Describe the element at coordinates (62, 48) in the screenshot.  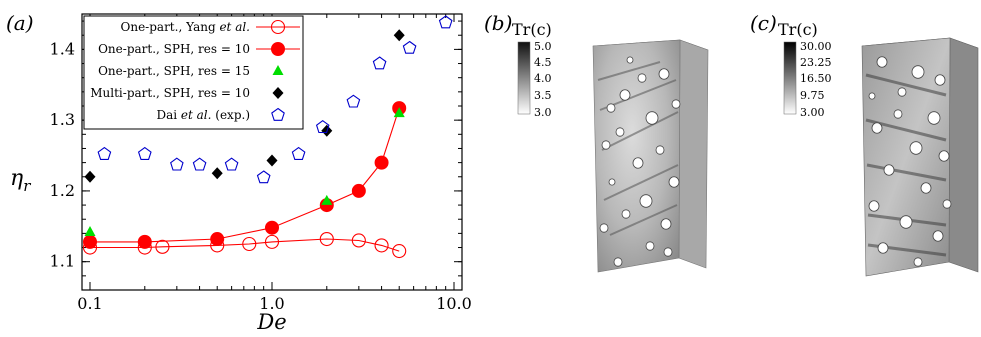
I see `y-tick-label: 1.4` at that location.